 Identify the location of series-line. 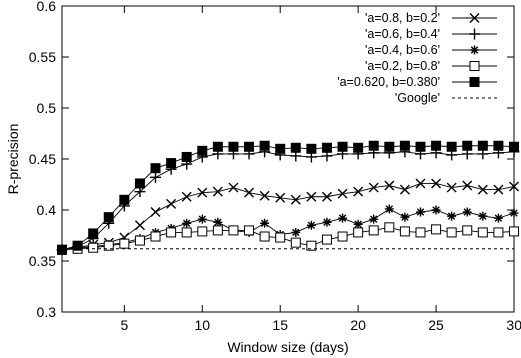
(288, 238).